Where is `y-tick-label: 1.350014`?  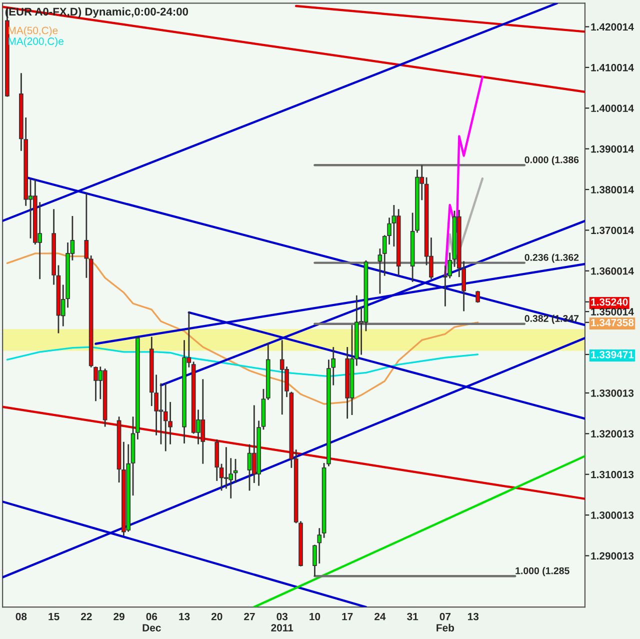 y-tick-label: 1.350014 is located at coordinates (612, 312).